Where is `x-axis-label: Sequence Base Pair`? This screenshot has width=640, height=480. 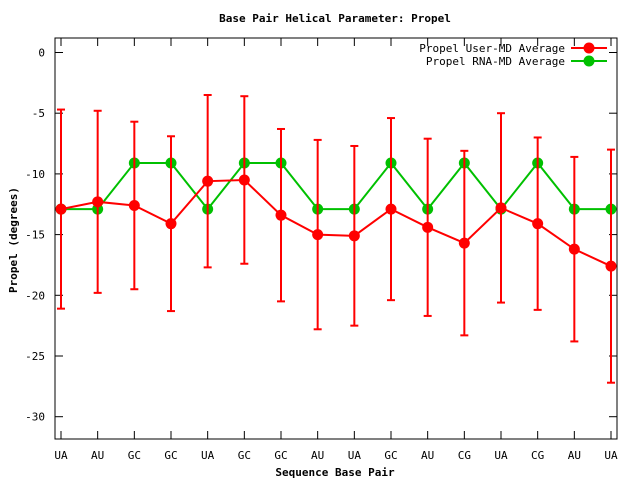 x-axis-label: Sequence Base Pair is located at coordinates (335, 472).